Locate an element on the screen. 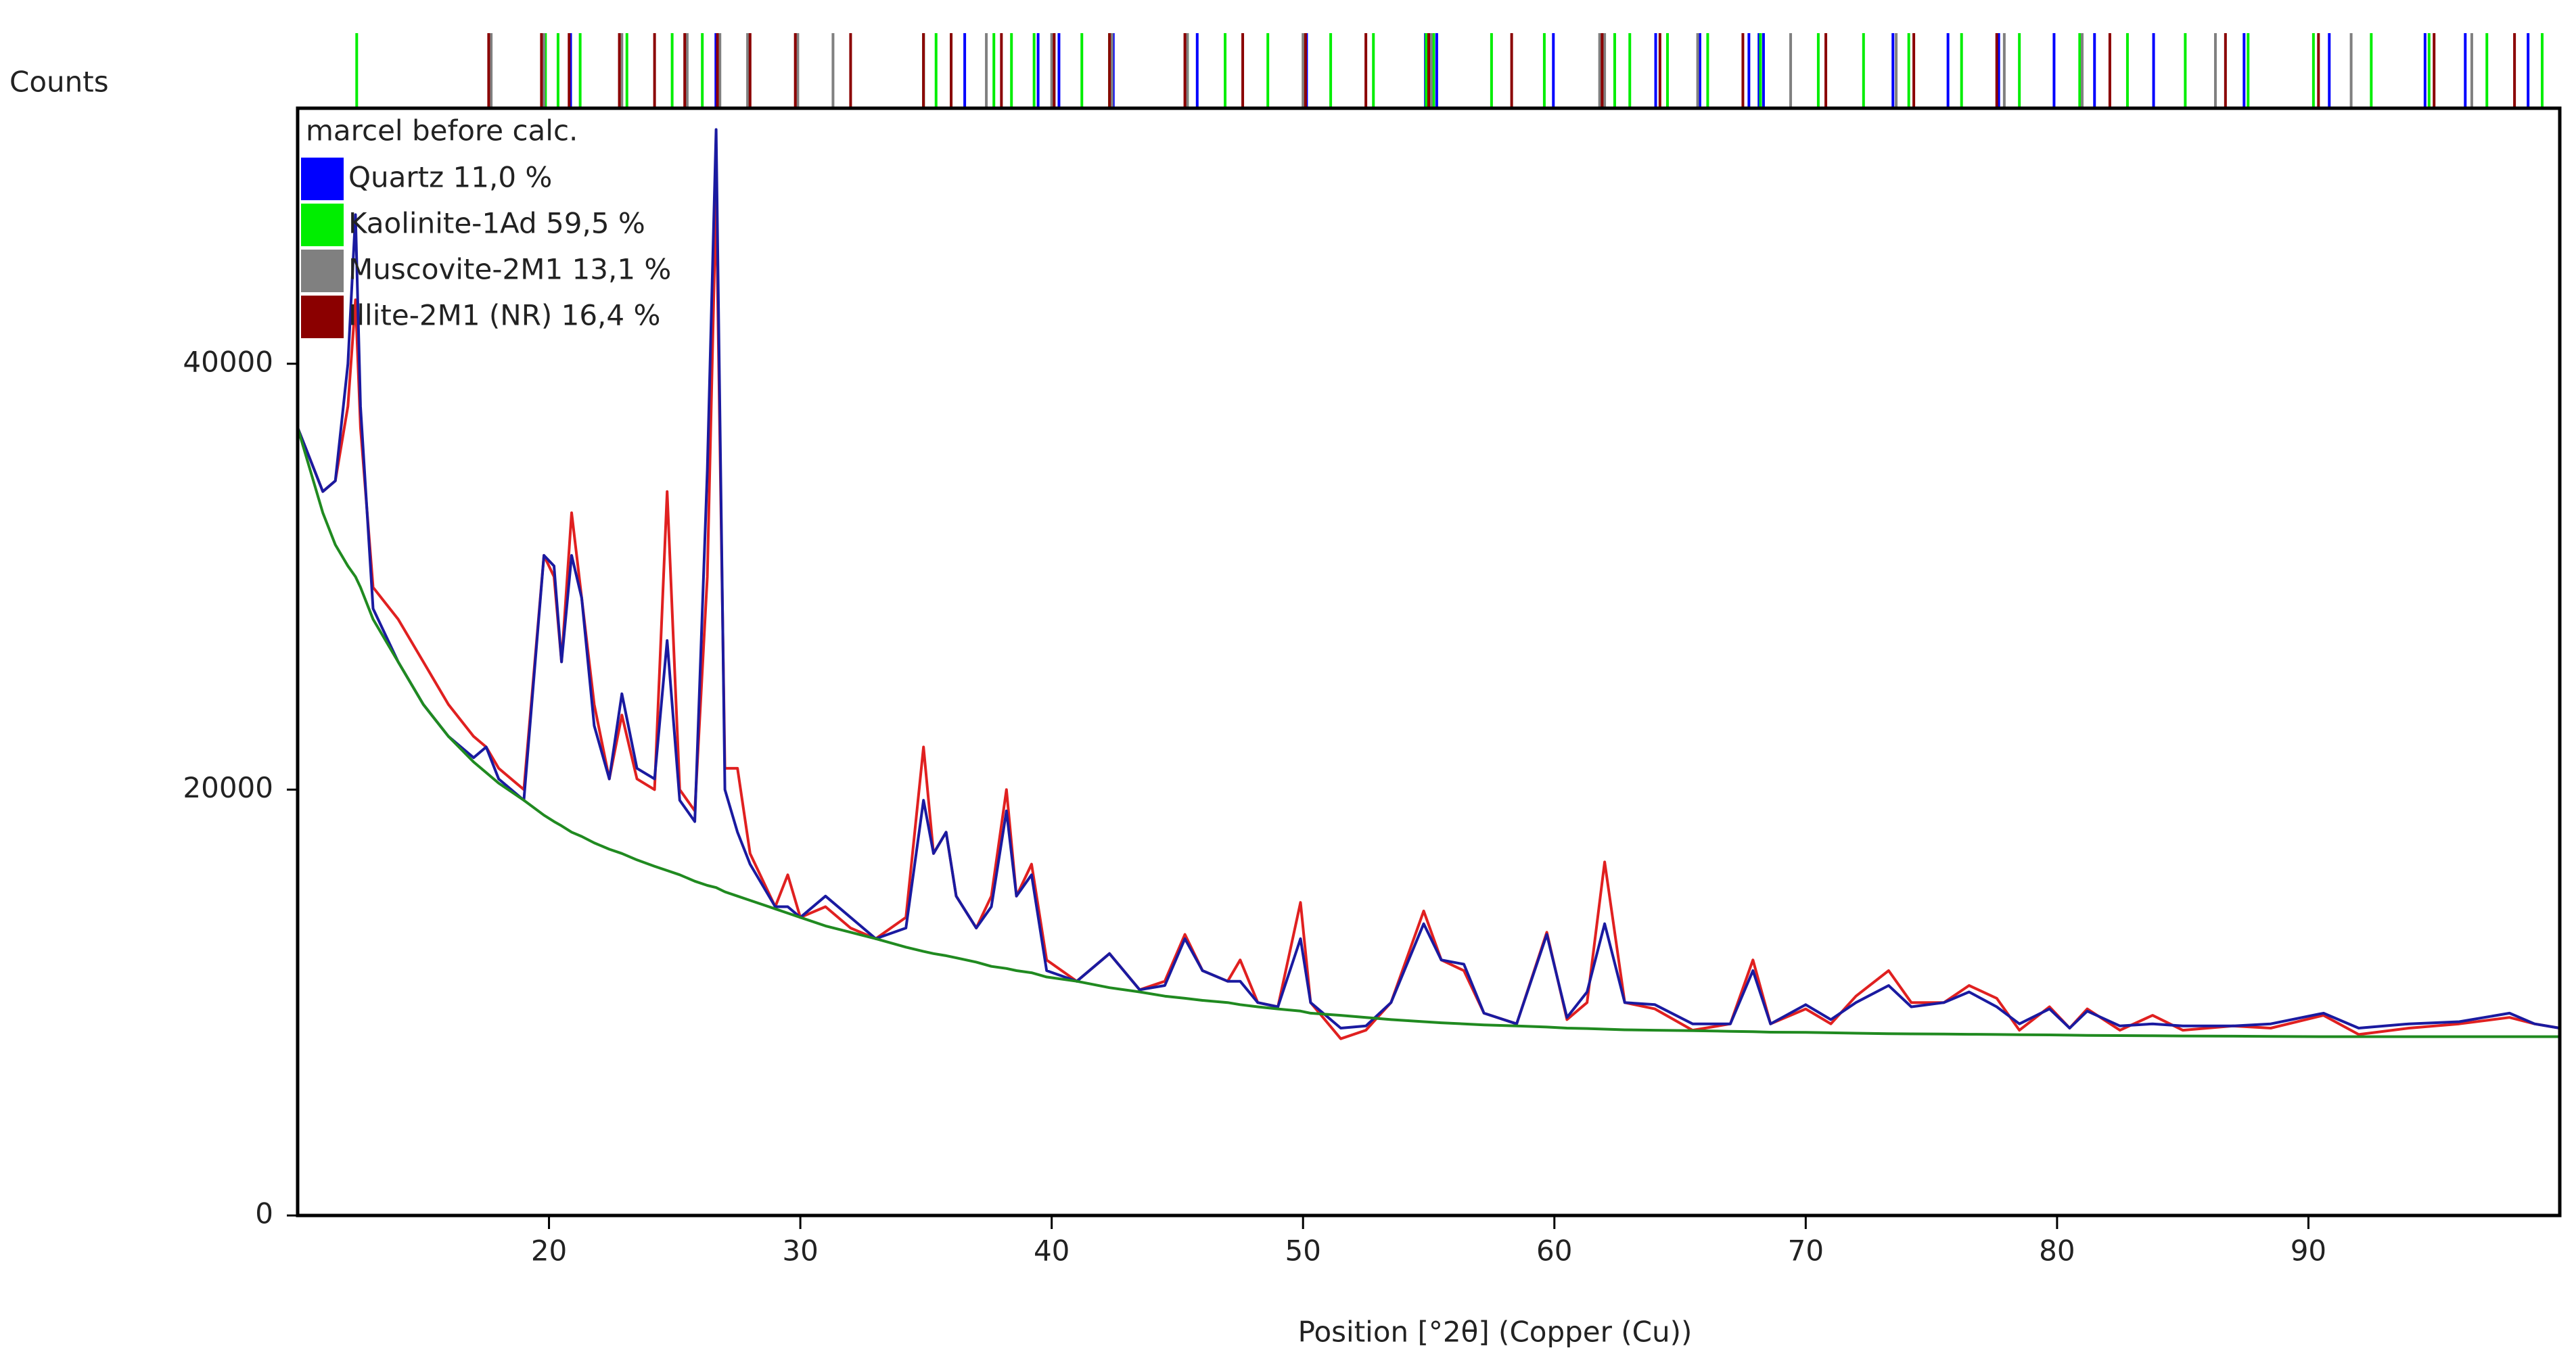 This screenshot has width=2576, height=1367. y-tick-label: 20000 is located at coordinates (228, 787).